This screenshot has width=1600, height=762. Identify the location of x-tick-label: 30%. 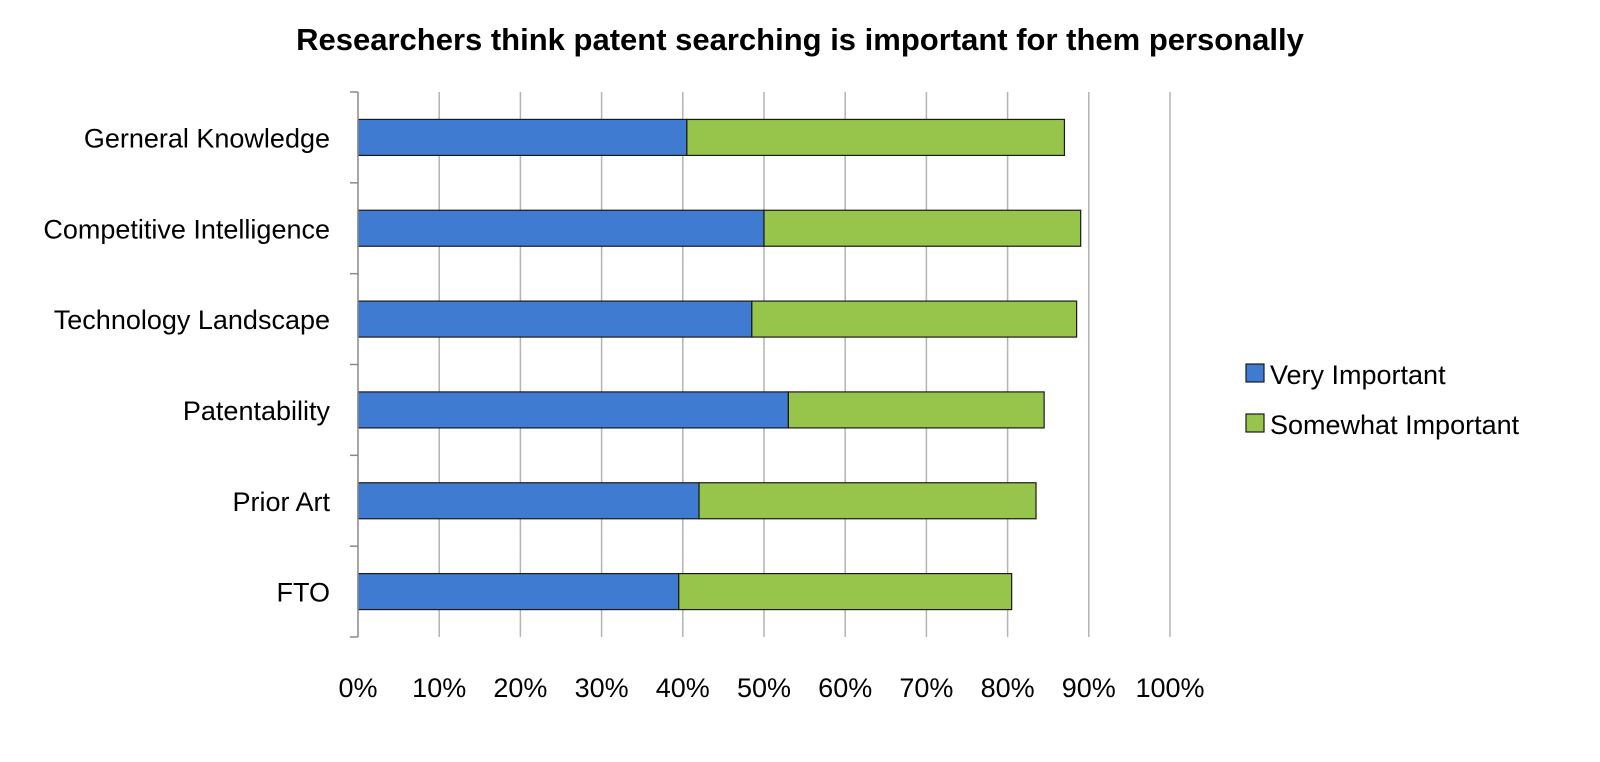
(602, 688).